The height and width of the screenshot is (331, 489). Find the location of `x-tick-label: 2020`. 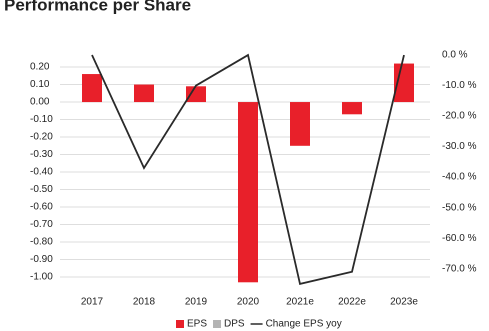

x-tick-label: 2020 is located at coordinates (248, 302).